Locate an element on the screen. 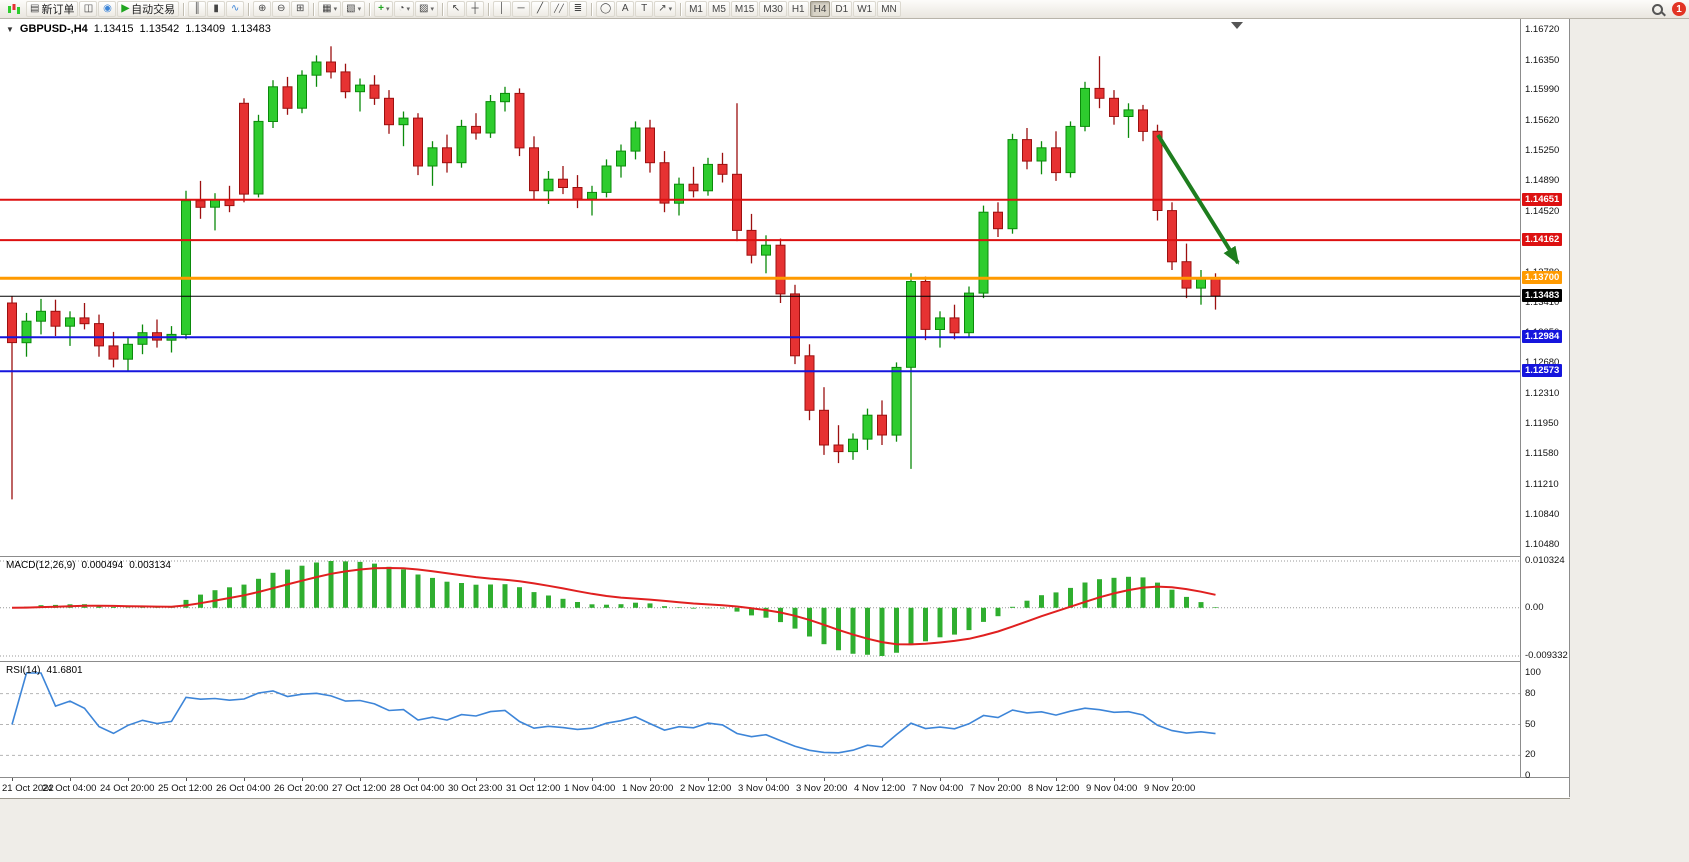 This screenshot has width=1689, height=862. profiles-button: ▧ ▾ is located at coordinates (354, 9).